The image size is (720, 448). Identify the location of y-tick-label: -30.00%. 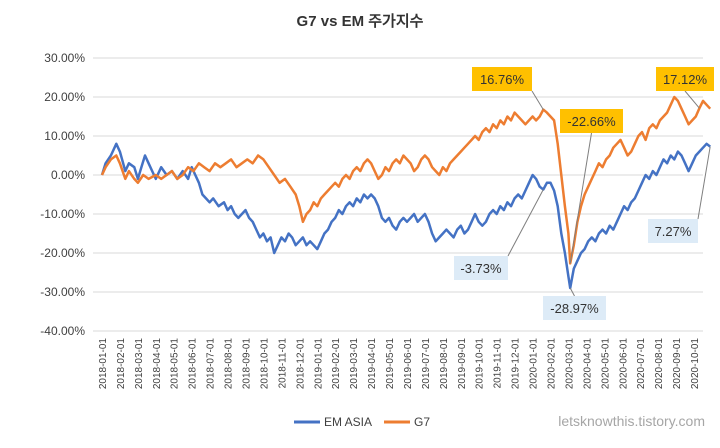
(62, 292).